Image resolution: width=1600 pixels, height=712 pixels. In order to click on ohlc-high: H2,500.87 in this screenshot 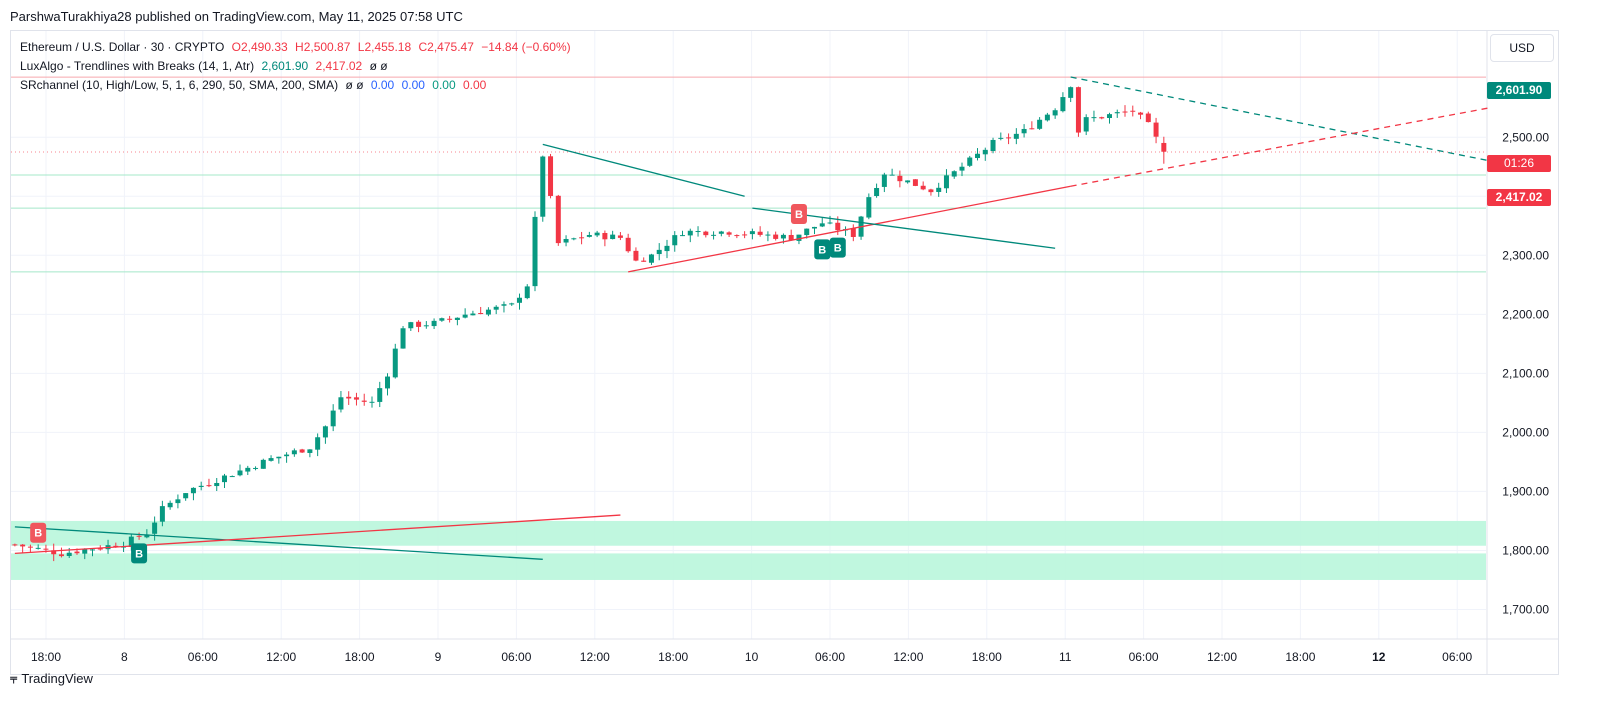, I will do `click(323, 47)`.